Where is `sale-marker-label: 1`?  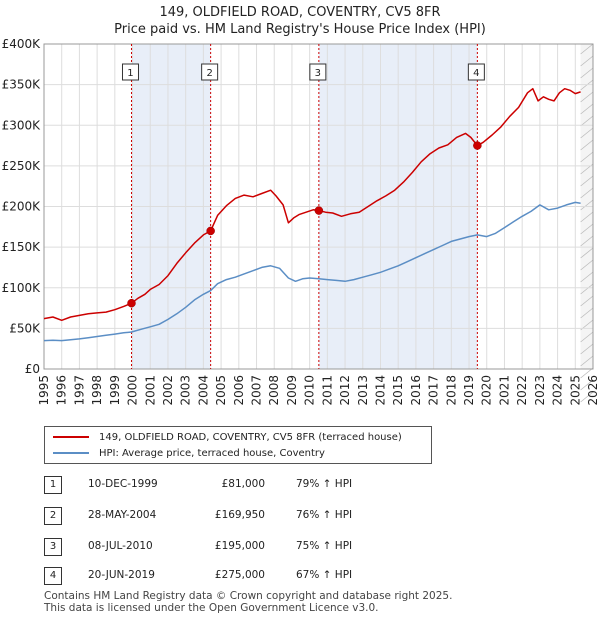
sale-marker-label: 1 is located at coordinates (130, 73).